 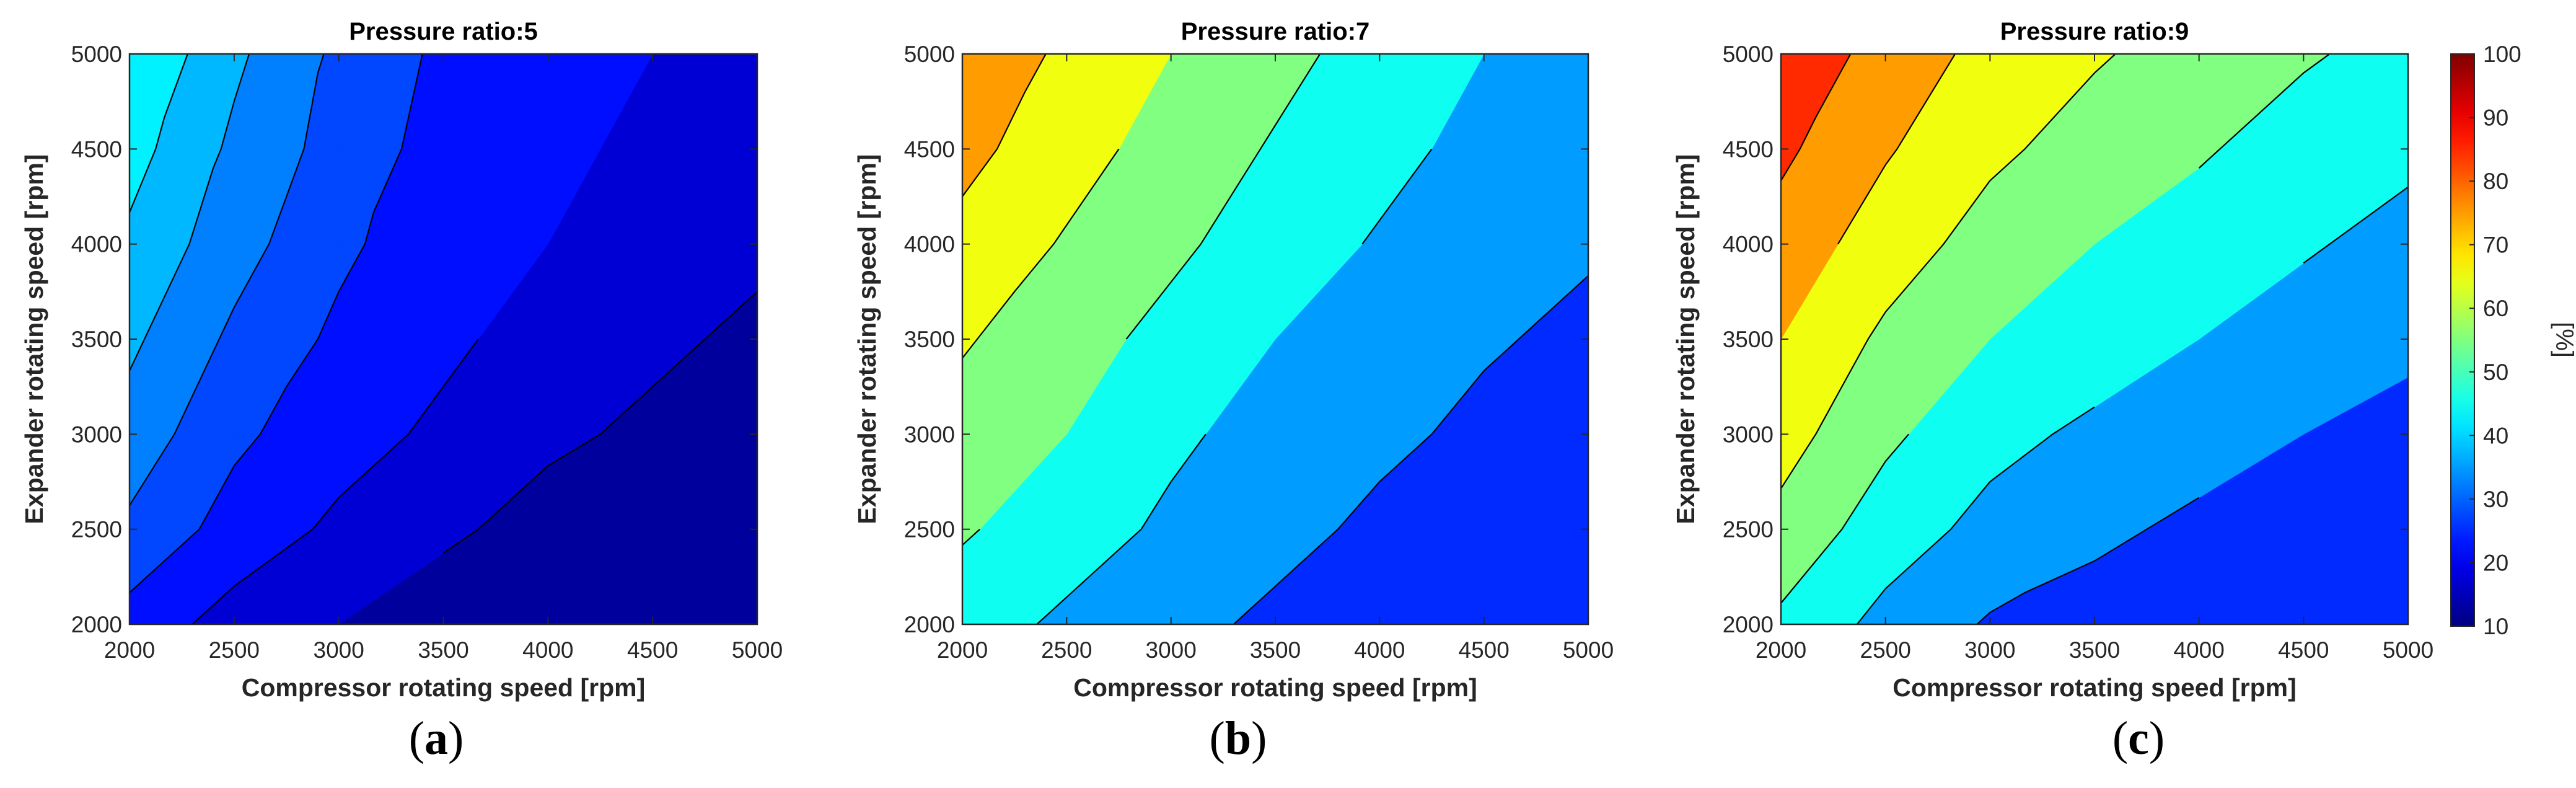 I want to click on panel-label-b: (b), so click(x=1238, y=738).